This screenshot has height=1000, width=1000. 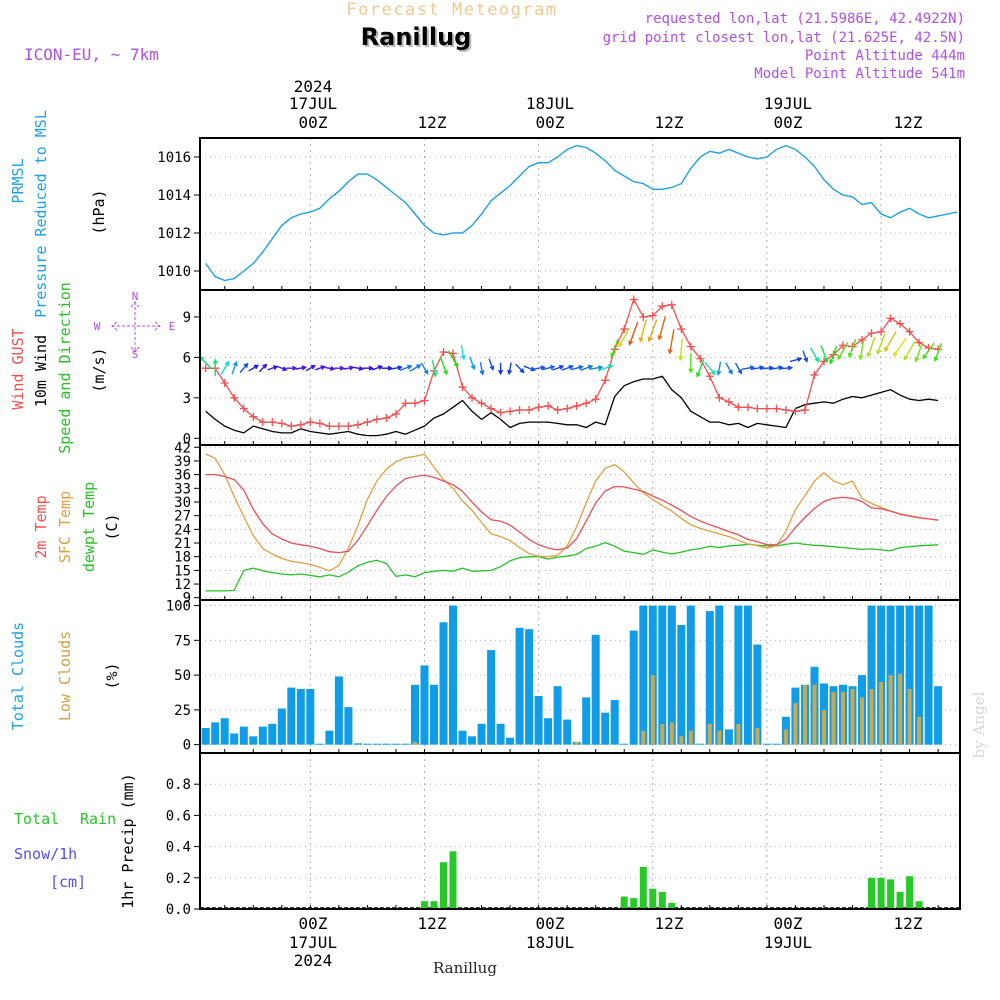 I want to click on dewpt-label: dewpt Temp, so click(x=89, y=527).